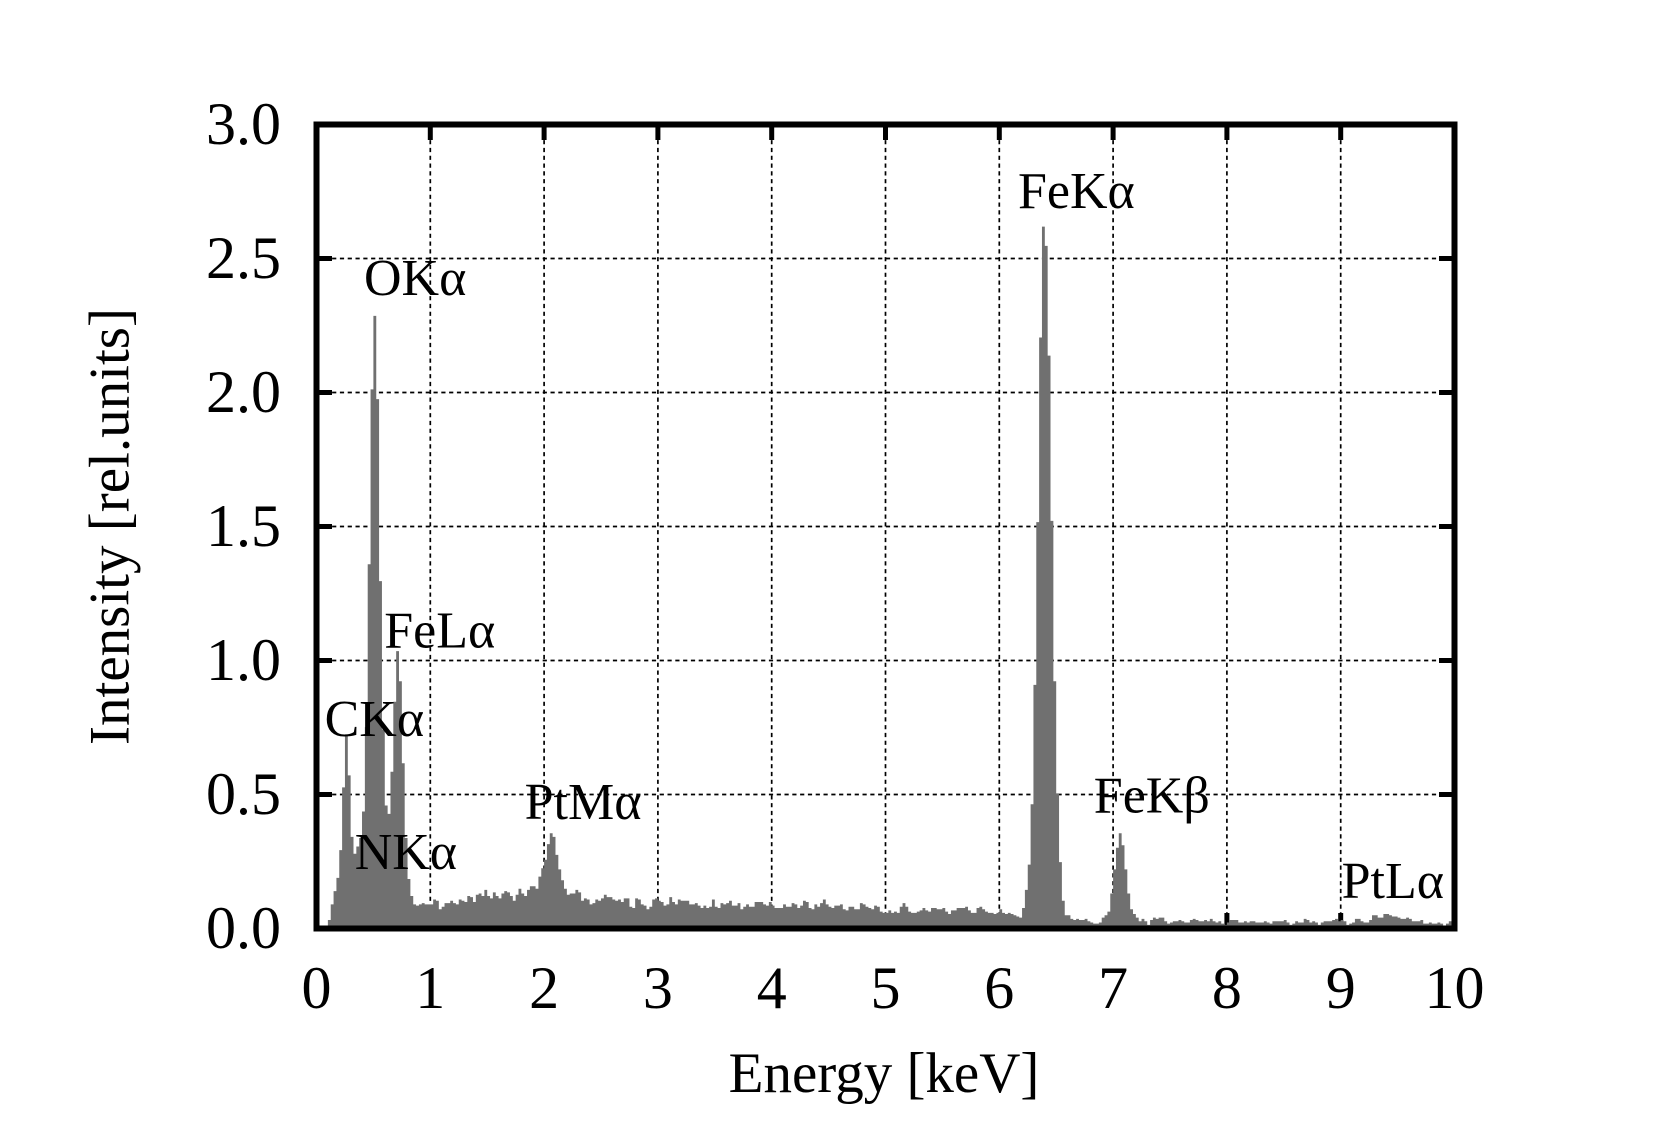 Image resolution: width=1654 pixels, height=1140 pixels. What do you see at coordinates (406, 852) in the screenshot?
I see `peak-label: NKα` at bounding box center [406, 852].